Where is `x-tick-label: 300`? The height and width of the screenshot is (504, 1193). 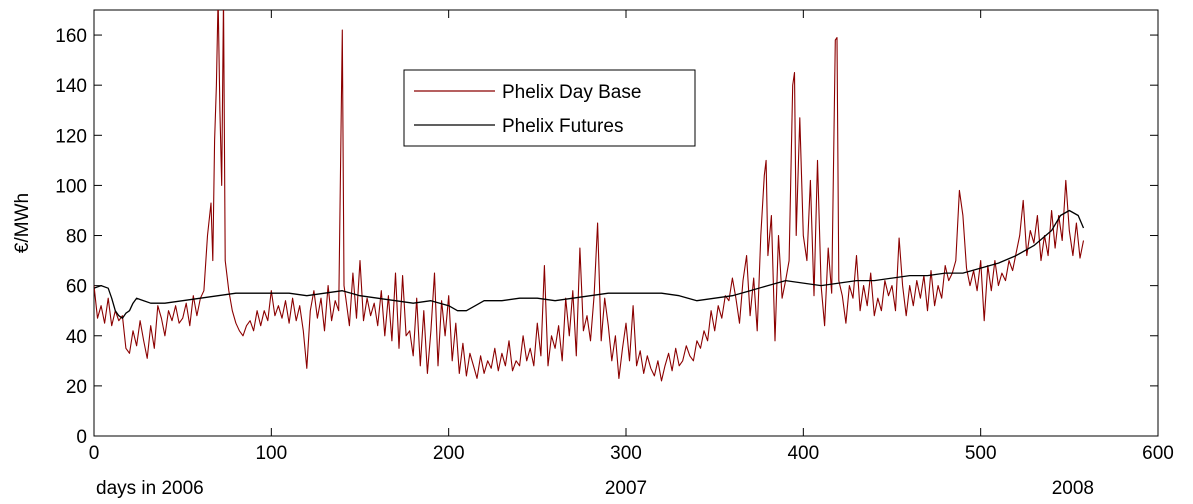
x-tick-label: 300 is located at coordinates (626, 453).